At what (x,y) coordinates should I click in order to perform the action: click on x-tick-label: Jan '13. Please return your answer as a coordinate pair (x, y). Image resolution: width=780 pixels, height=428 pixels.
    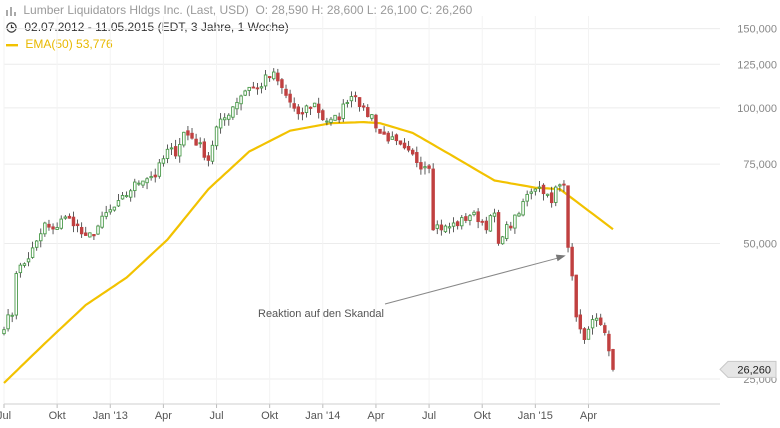
    Looking at the image, I should click on (110, 416).